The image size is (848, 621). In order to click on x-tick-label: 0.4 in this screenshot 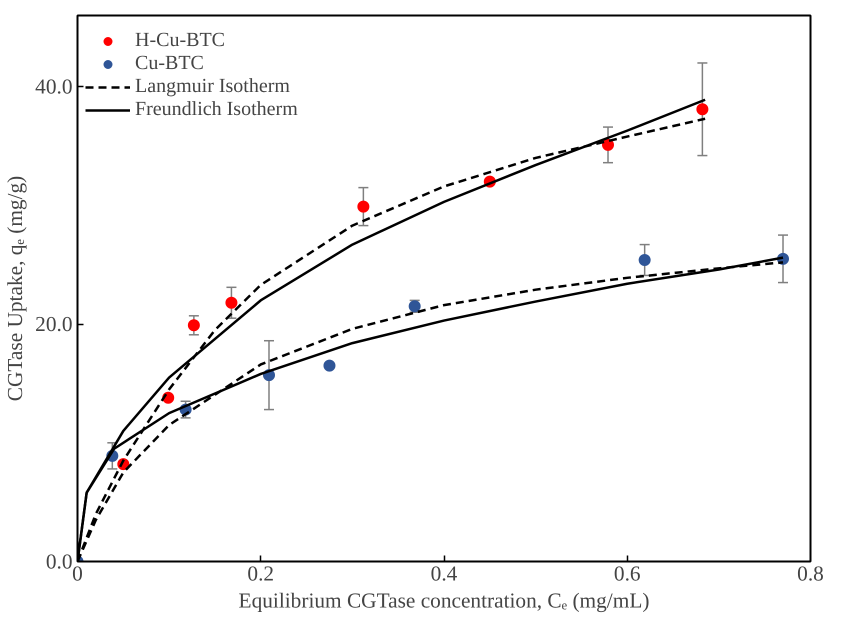, I will do `click(444, 574)`.